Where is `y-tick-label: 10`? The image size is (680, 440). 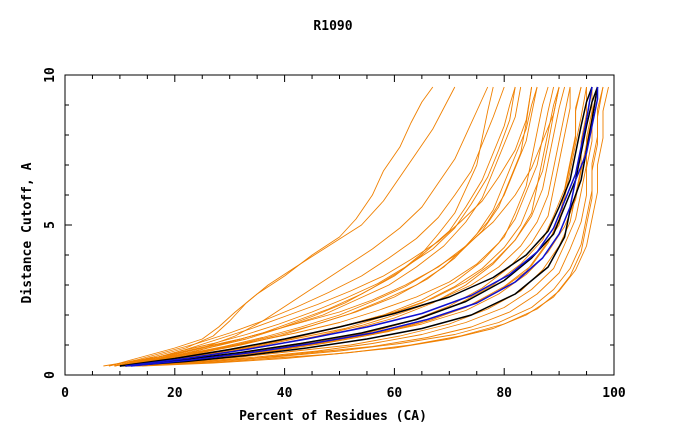
y-tick-label: 10 is located at coordinates (50, 75).